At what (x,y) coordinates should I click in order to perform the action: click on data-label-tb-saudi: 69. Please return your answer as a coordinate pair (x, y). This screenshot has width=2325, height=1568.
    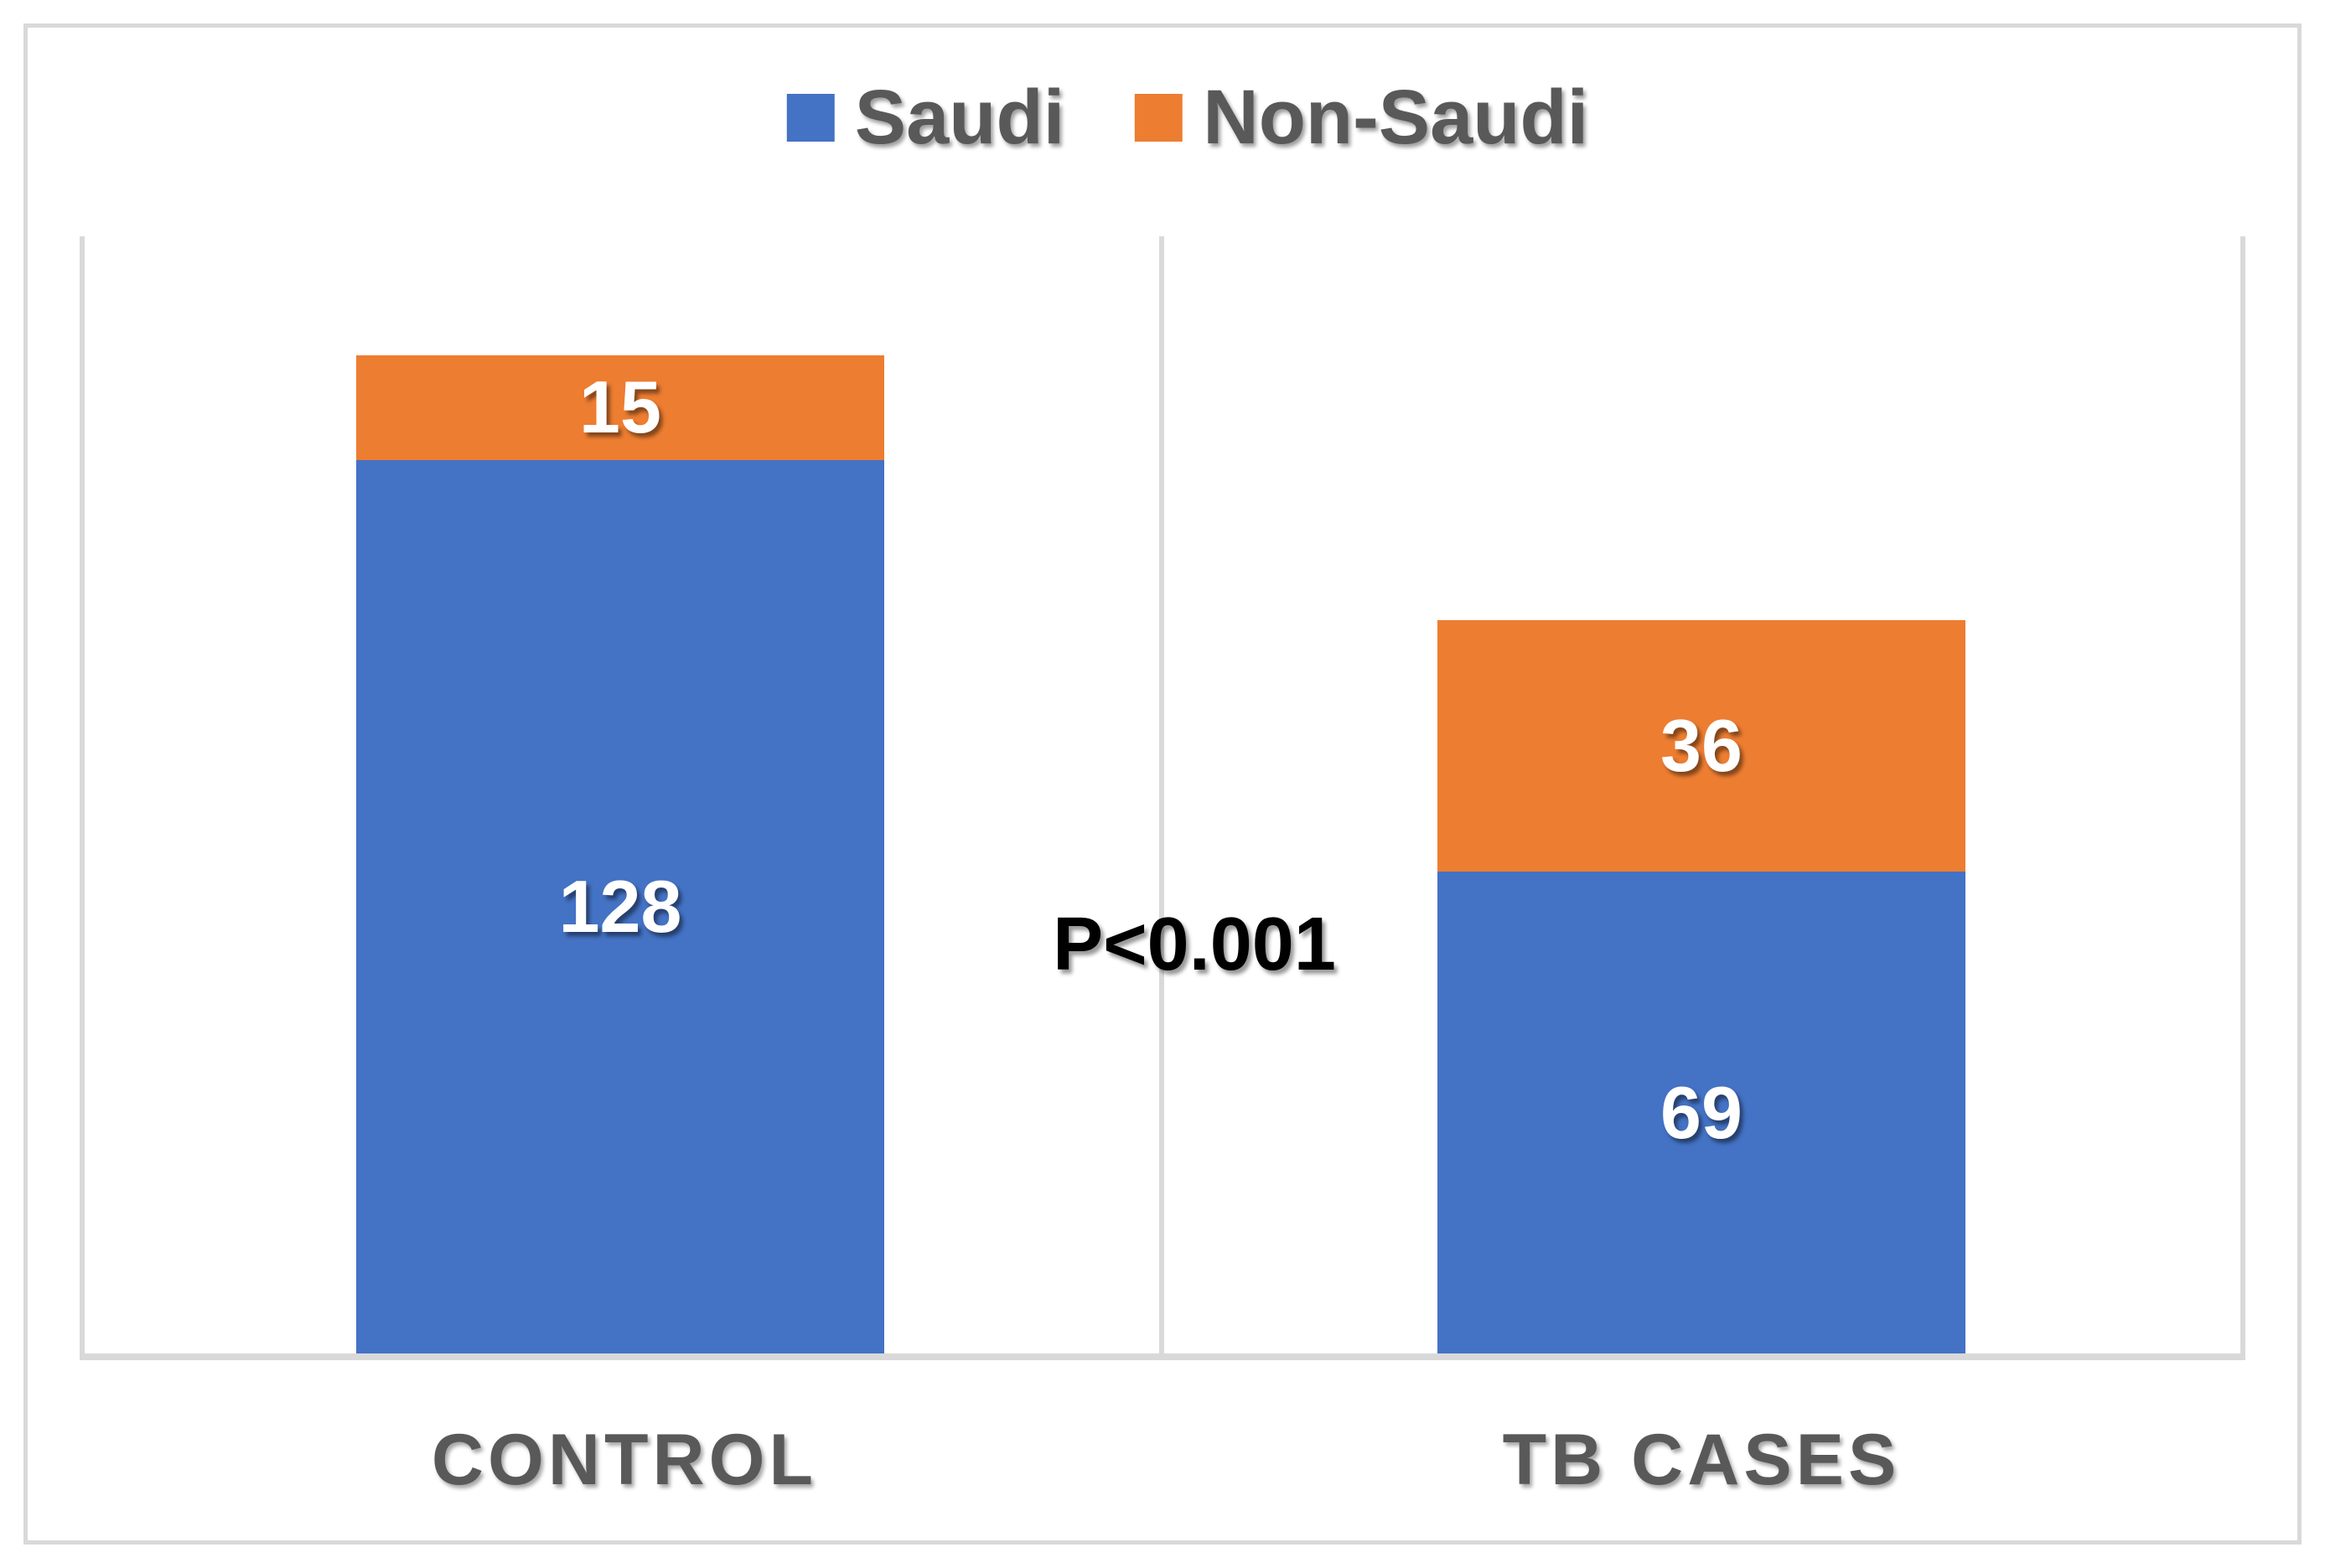
    Looking at the image, I should click on (1701, 1112).